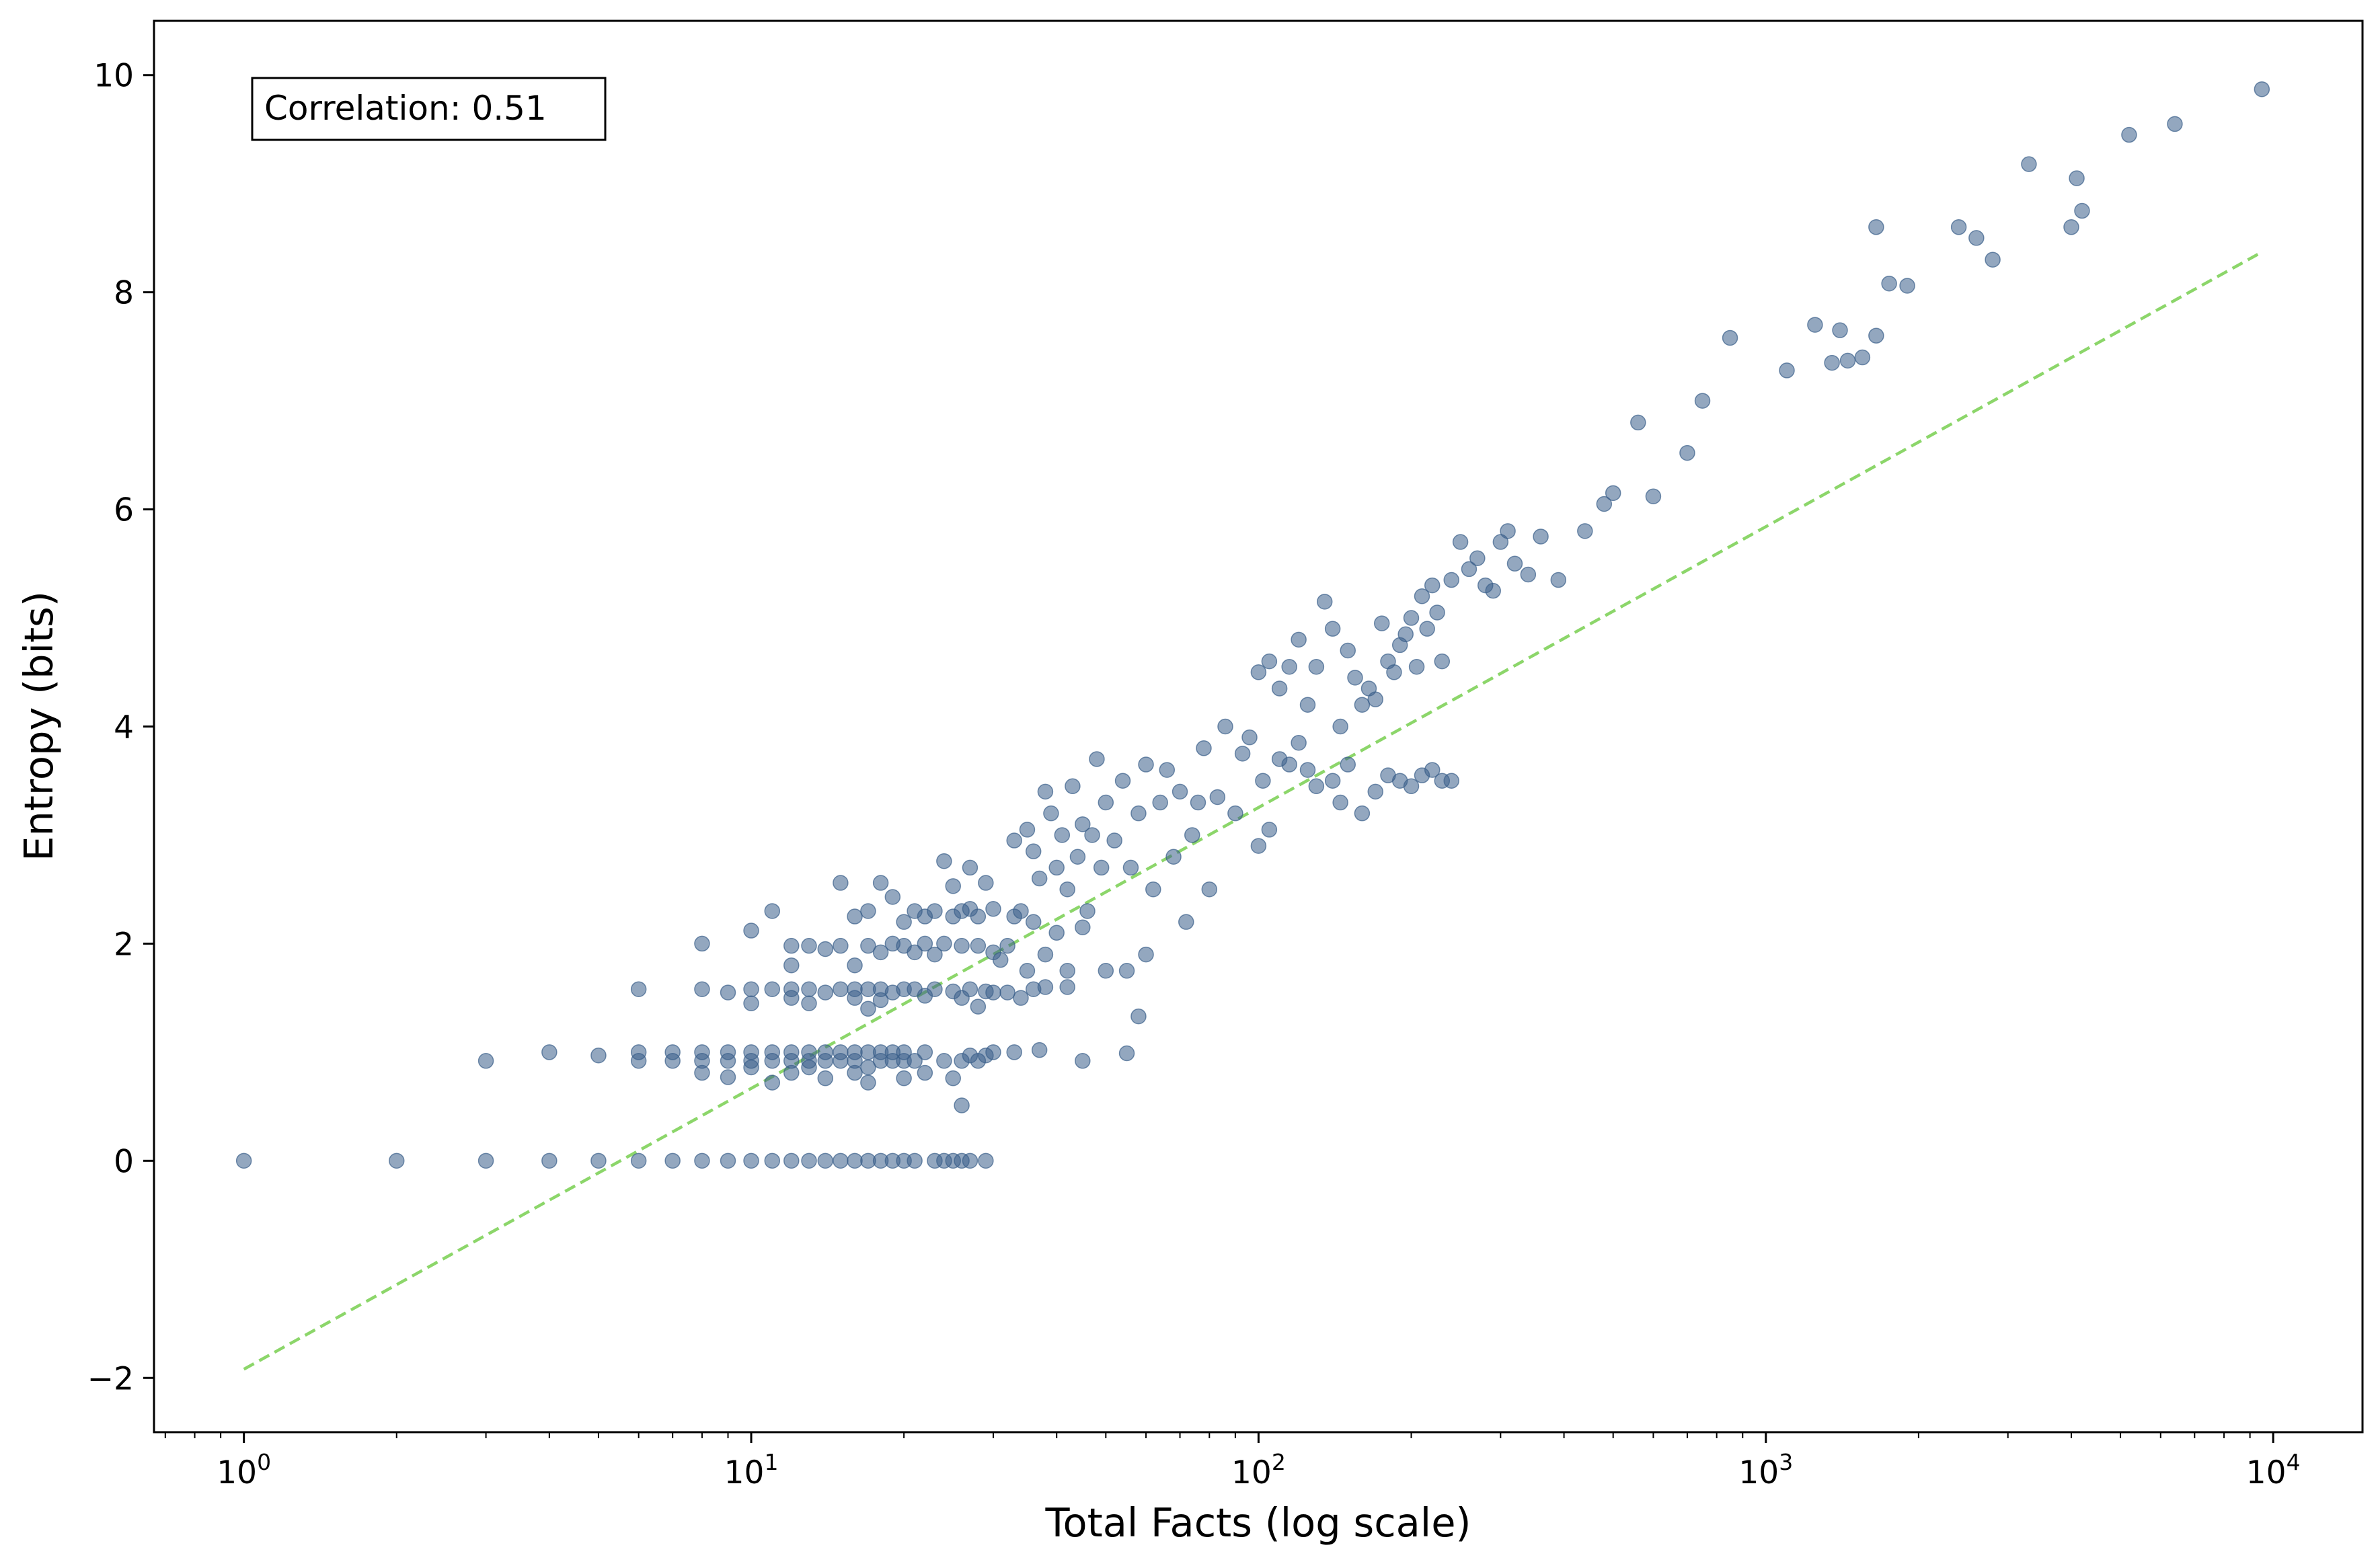 This screenshot has height=1568, width=2380. I want to click on x-tick-label: 10⁴, so click(2273, 1470).